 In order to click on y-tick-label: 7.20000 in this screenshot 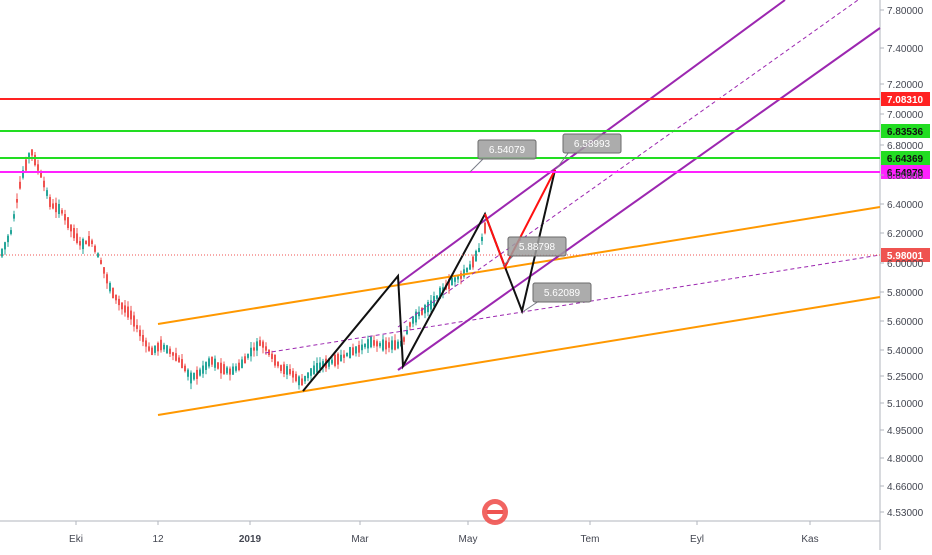, I will do `click(905, 85)`.